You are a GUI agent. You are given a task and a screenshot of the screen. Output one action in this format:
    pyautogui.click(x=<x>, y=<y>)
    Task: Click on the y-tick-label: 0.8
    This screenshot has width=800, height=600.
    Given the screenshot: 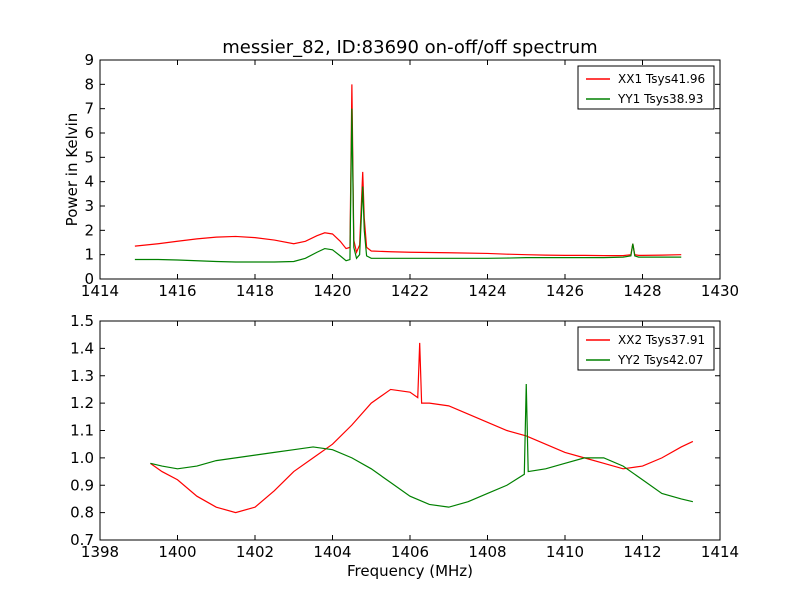 What is the action you would take?
    pyautogui.click(x=82, y=513)
    